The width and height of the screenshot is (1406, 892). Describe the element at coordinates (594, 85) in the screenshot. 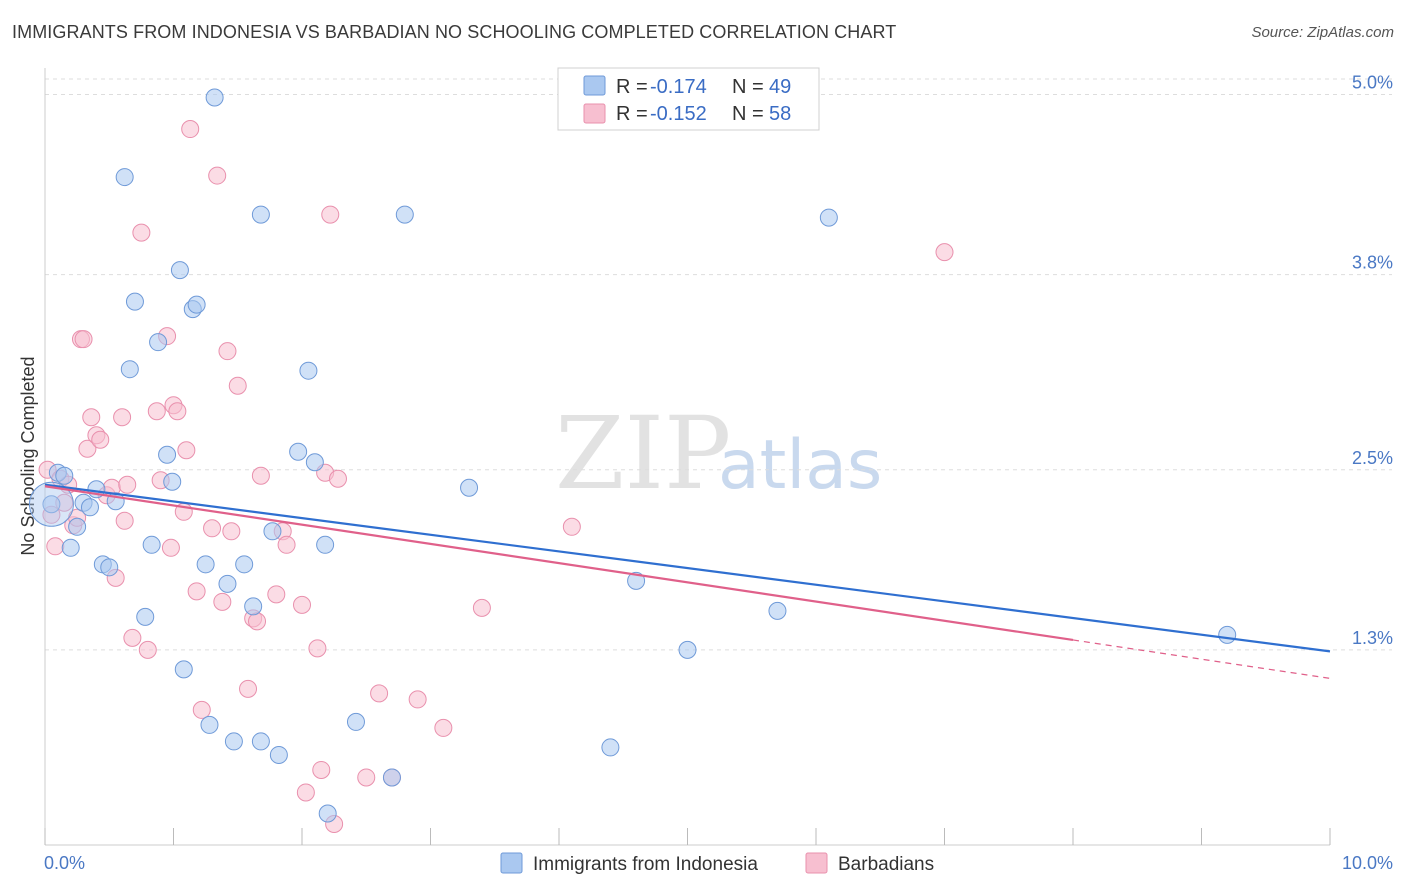

I see `legend-swatch-indonesia` at that location.